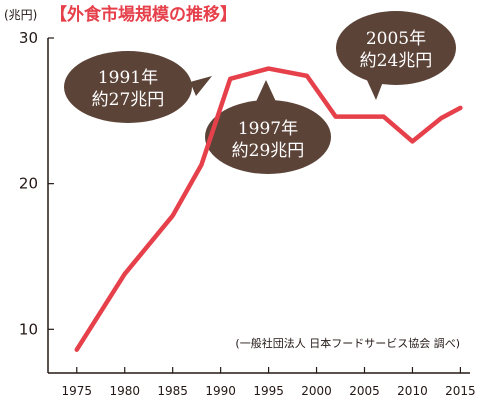  What do you see at coordinates (20, 15) in the screenshot?
I see `y-unit-label: (兆円)` at bounding box center [20, 15].